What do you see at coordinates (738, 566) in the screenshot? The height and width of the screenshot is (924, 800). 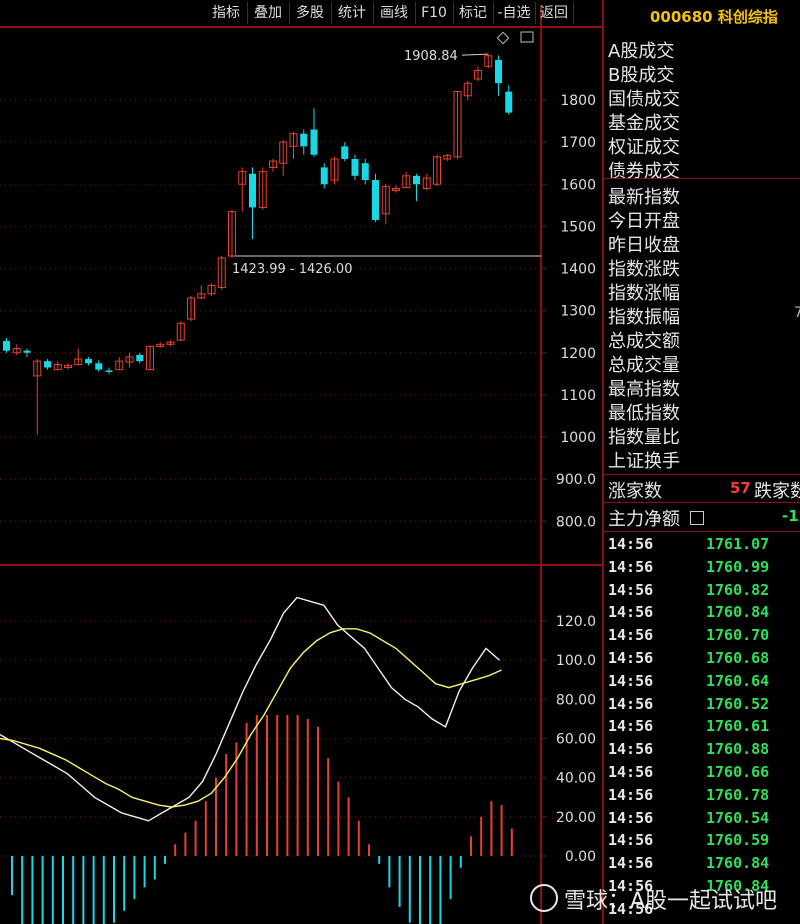 I see `tick-value: 1760.99` at bounding box center [738, 566].